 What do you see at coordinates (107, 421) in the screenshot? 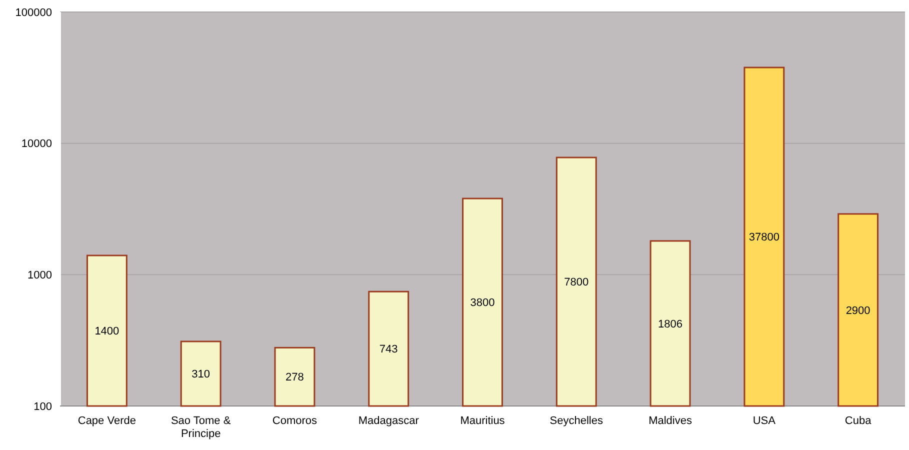
I see `x-tick-label: Cape Verde` at bounding box center [107, 421].